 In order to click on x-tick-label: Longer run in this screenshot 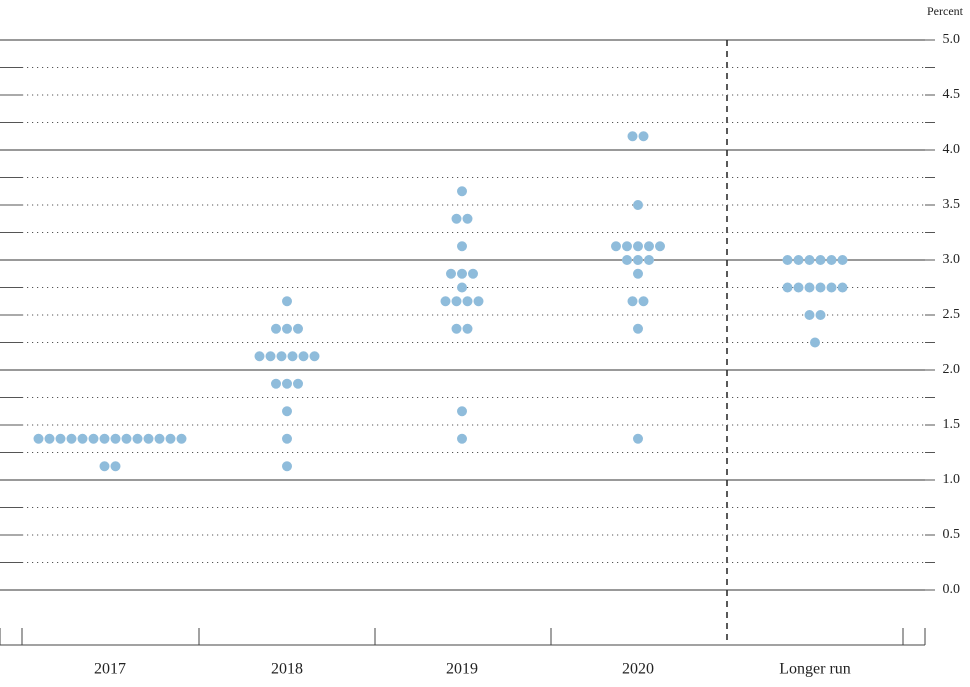, I will do `click(815, 669)`.